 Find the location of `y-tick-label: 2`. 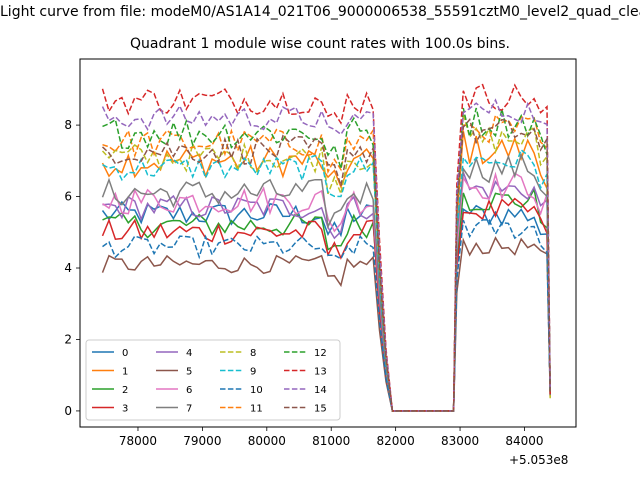

y-tick-label: 2 is located at coordinates (68, 339).